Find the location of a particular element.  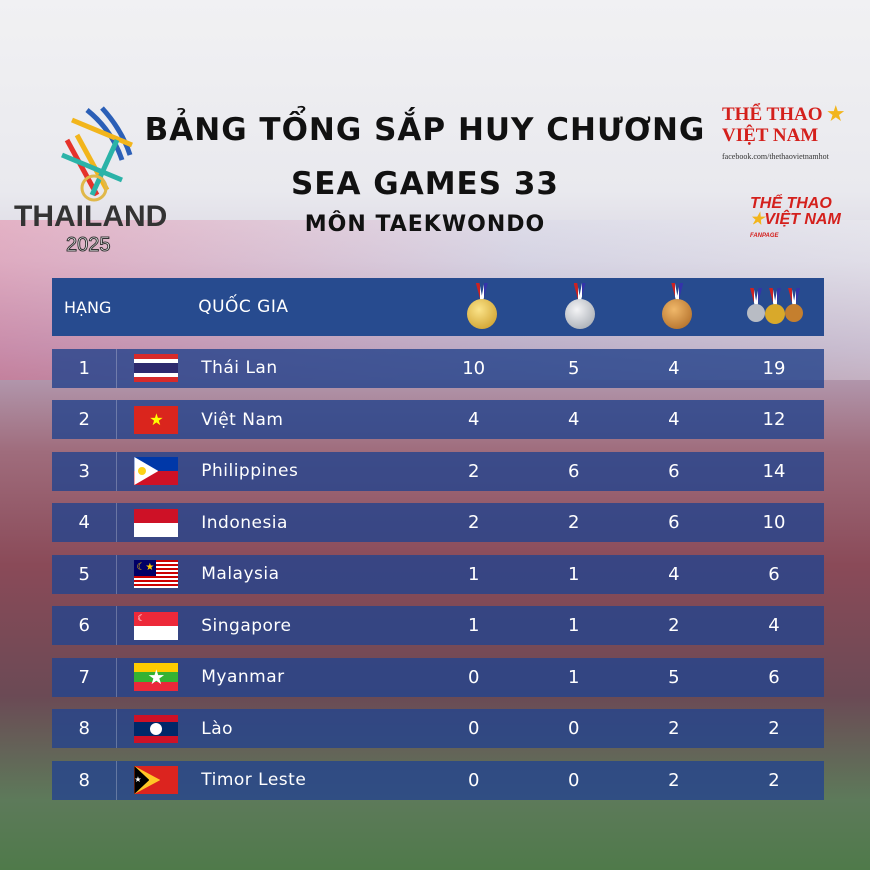

total-count: 12 is located at coordinates (774, 419).